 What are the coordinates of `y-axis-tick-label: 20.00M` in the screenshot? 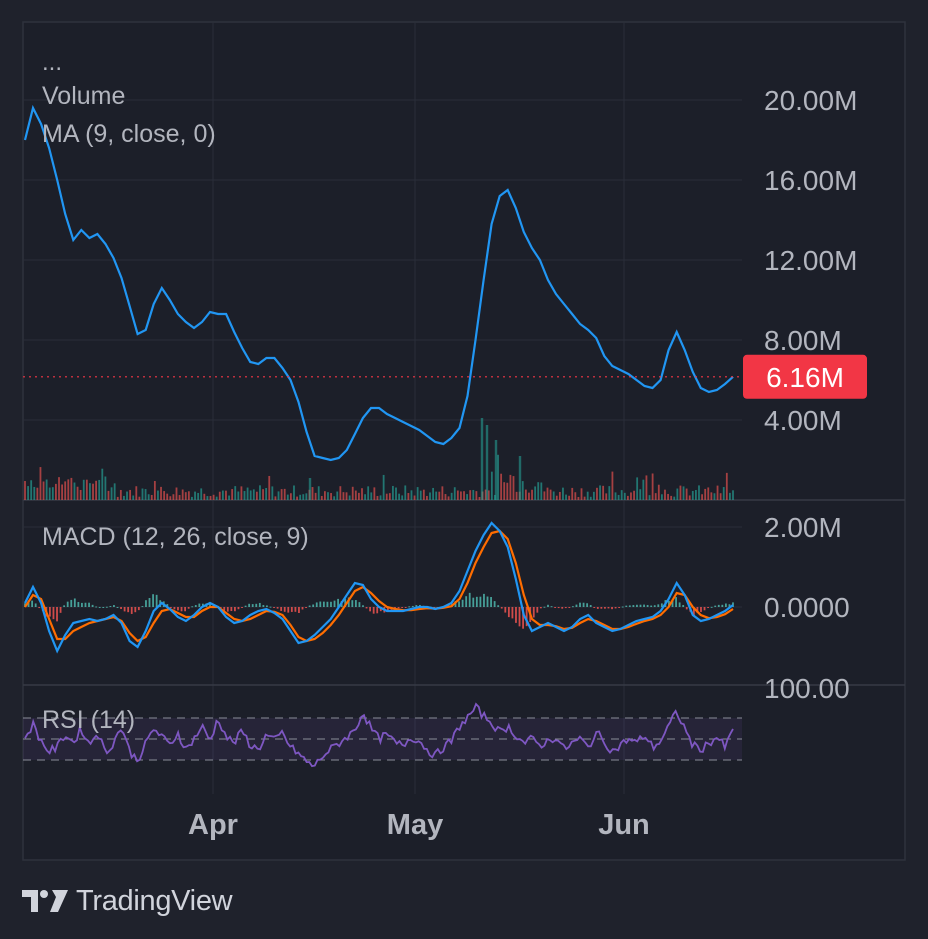 It's located at (810, 100).